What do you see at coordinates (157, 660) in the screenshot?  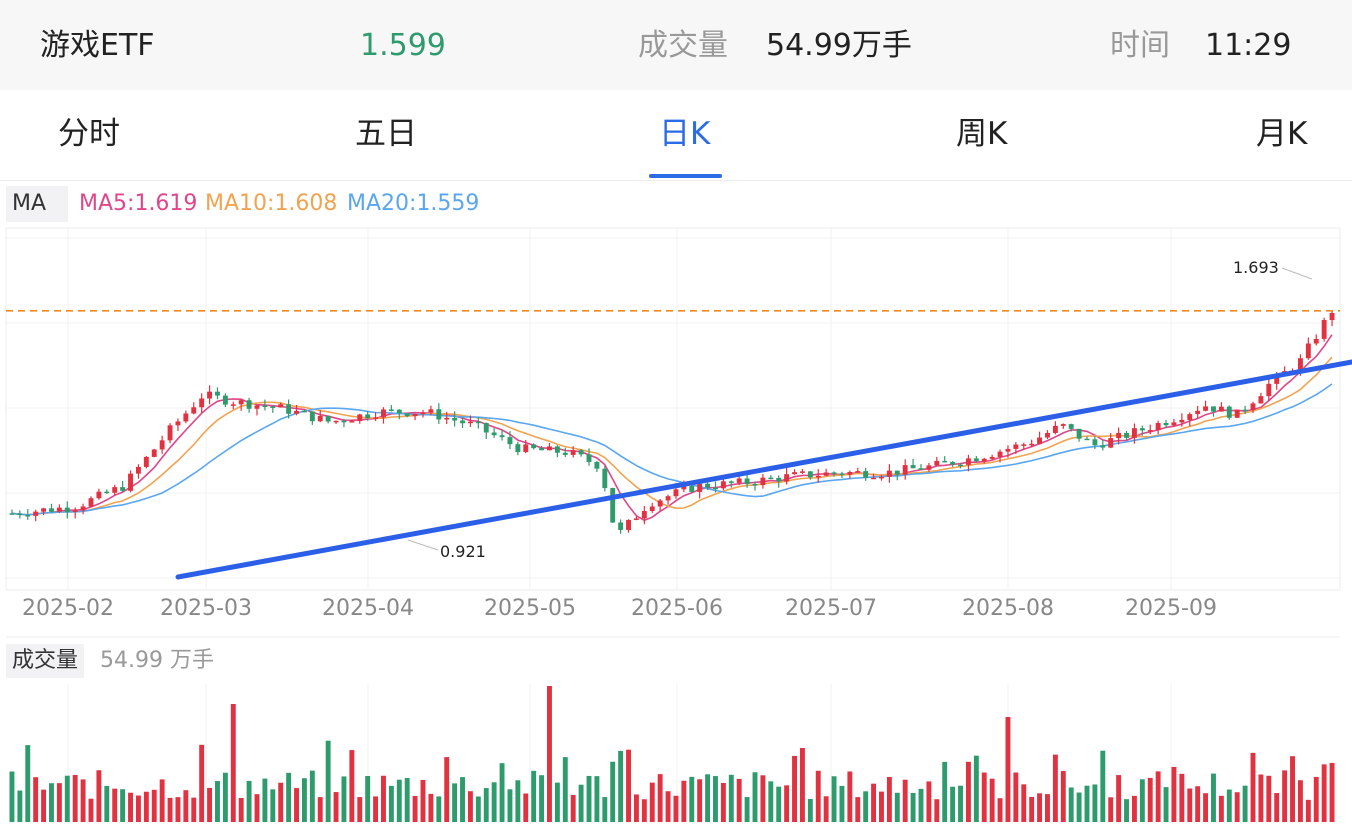 I see `volume-legend-value: 54.99 万手` at bounding box center [157, 660].